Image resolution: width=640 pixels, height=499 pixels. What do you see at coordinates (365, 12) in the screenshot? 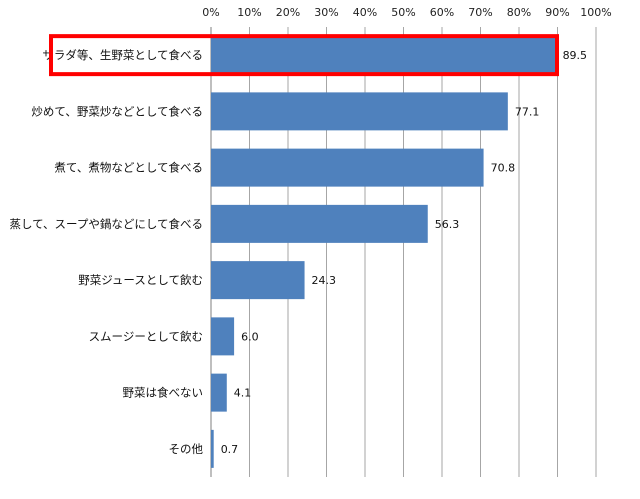
I see `x-tick-label: 40%` at bounding box center [365, 12].